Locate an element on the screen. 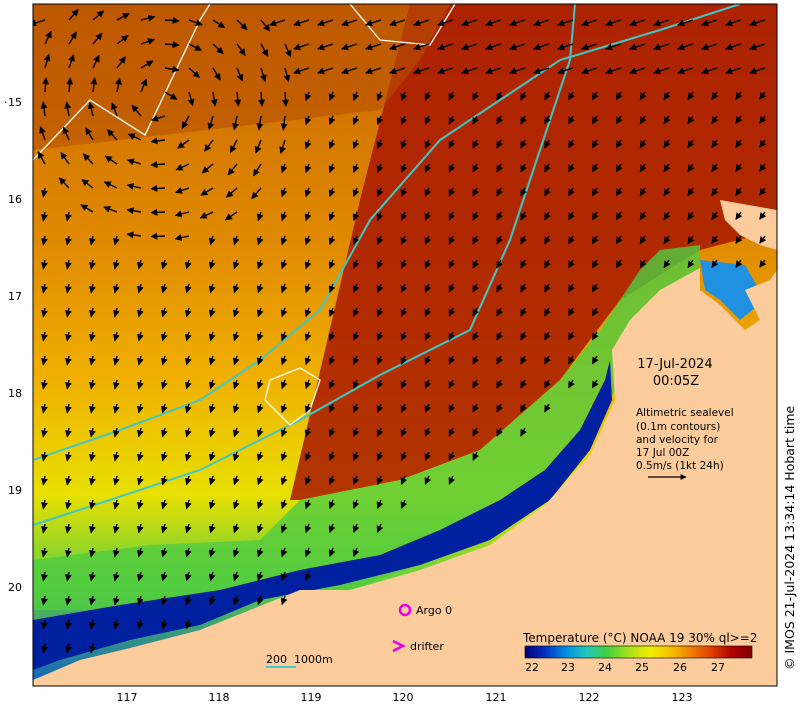 The image size is (800, 710). colorbar-tick: 26 is located at coordinates (680, 667).